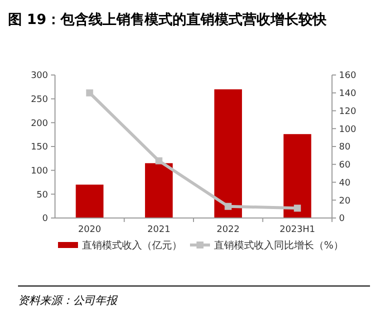 Image resolution: width=378 pixels, height=321 pixels. Describe the element at coordinates (342, 219) in the screenshot. I see `y2-tick-label: 0` at that location.